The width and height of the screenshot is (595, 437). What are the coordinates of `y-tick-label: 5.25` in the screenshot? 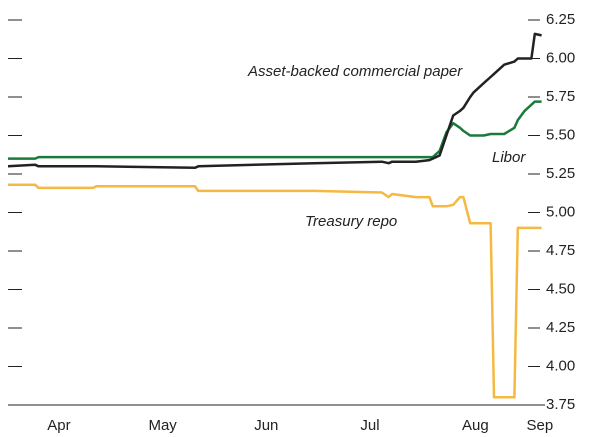 It's located at (560, 173).